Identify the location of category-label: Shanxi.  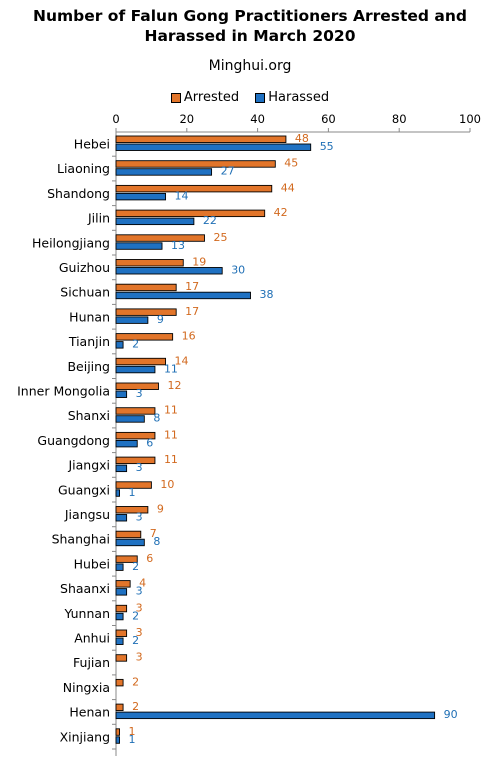
(89, 415).